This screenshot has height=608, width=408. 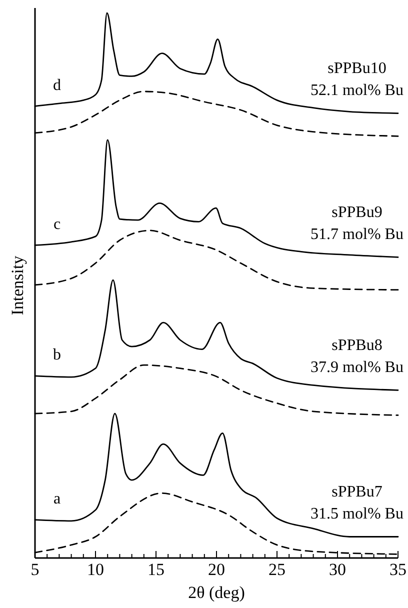 What do you see at coordinates (35, 569) in the screenshot?
I see `x-tick-label: 5` at bounding box center [35, 569].